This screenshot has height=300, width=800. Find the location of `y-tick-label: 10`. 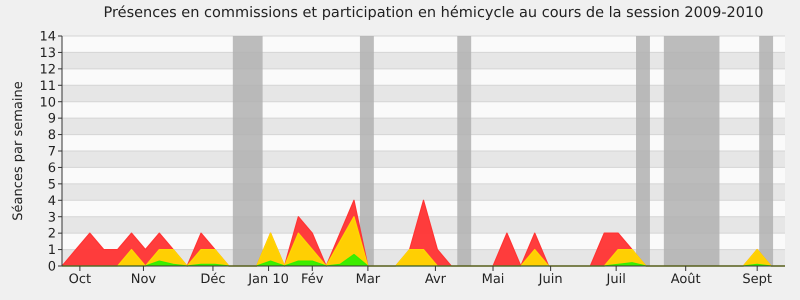

y-tick-label: 10 is located at coordinates (47, 102).